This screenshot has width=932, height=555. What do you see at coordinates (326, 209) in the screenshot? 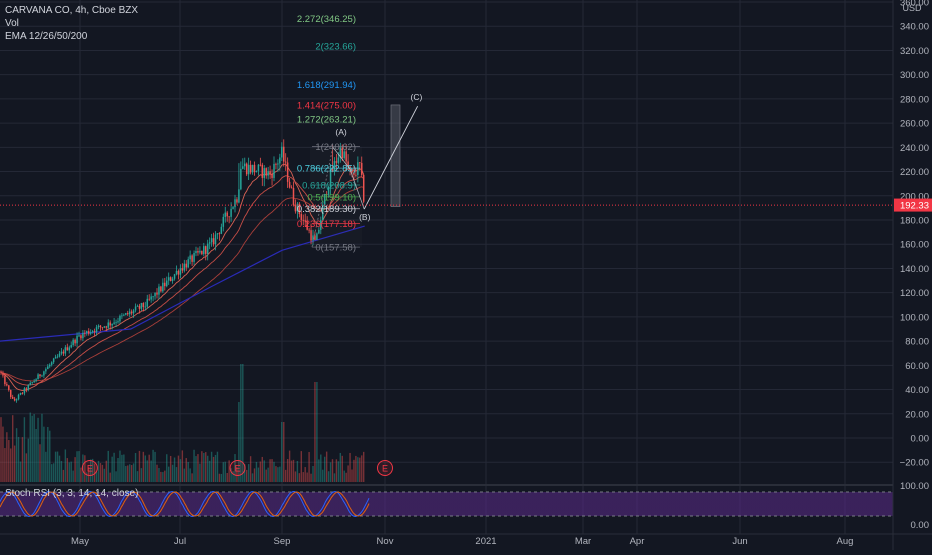
I see `fib-level-label: 0.382(189.30)` at bounding box center [326, 209].